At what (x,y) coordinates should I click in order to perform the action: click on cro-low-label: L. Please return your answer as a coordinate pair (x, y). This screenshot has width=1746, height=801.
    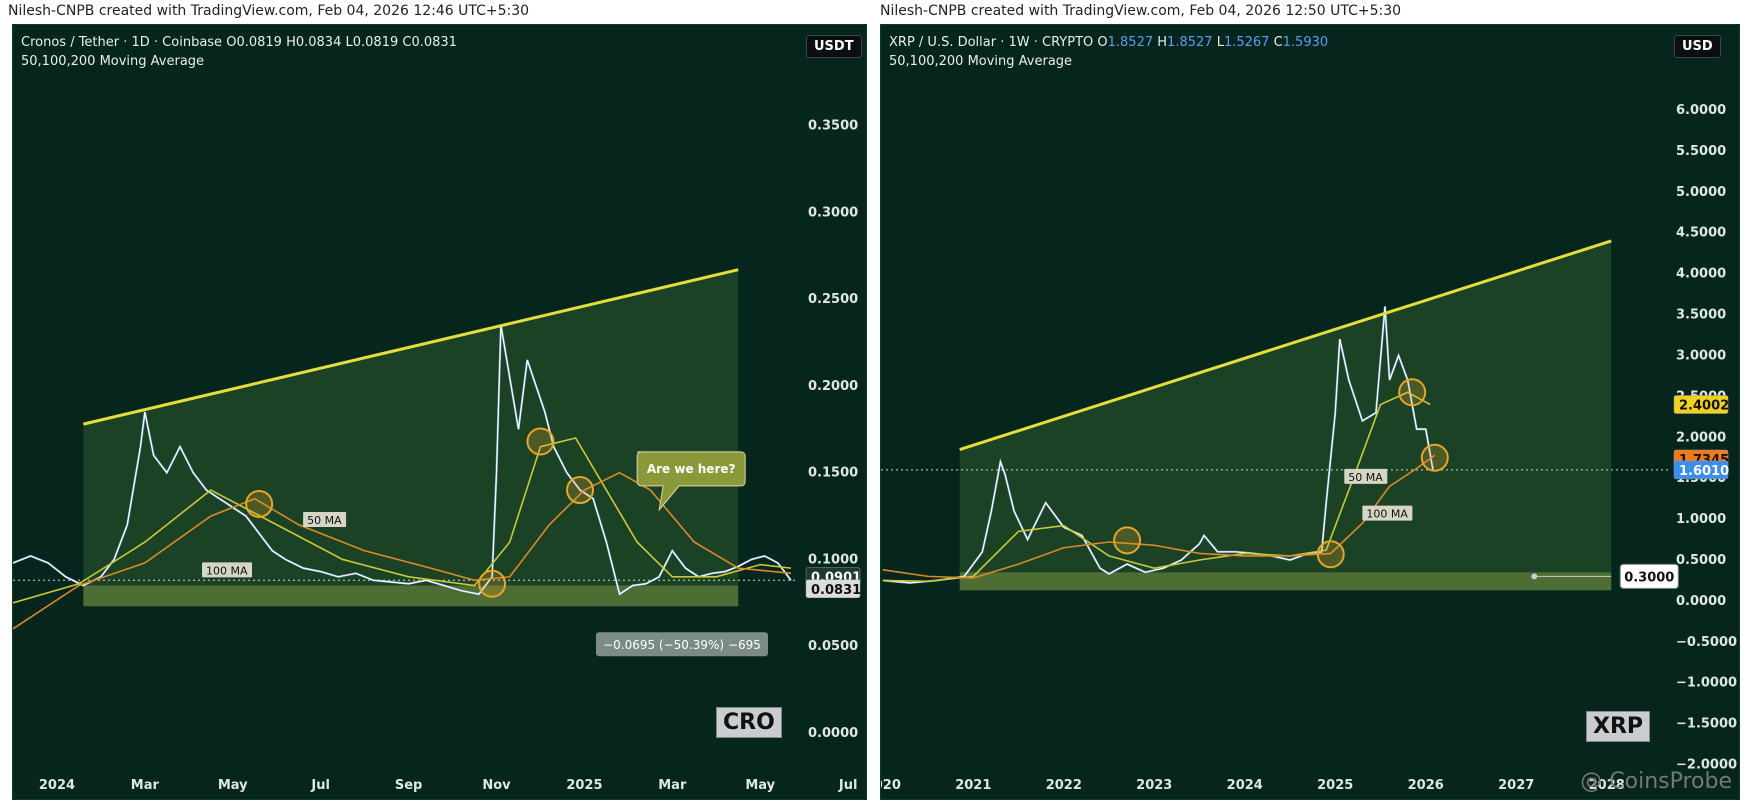
    Looking at the image, I should click on (349, 42).